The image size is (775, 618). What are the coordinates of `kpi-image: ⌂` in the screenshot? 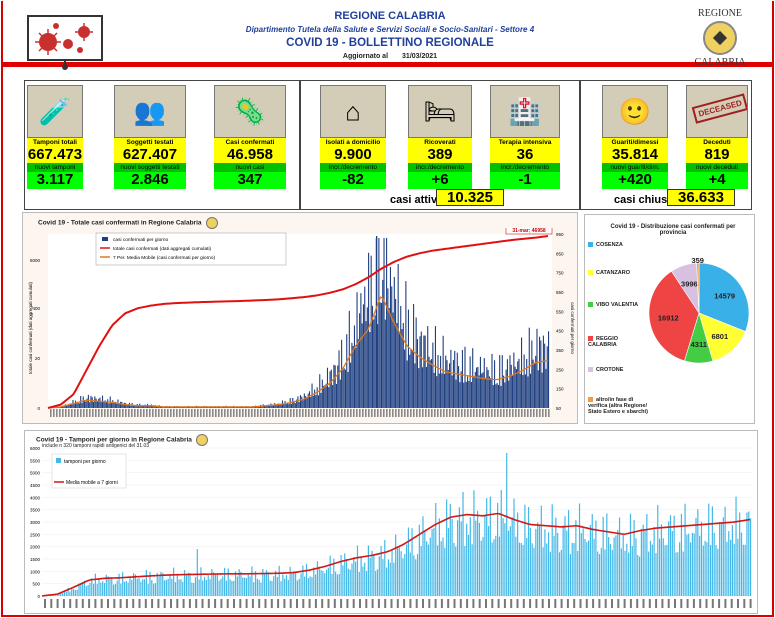 It's located at (353, 111).